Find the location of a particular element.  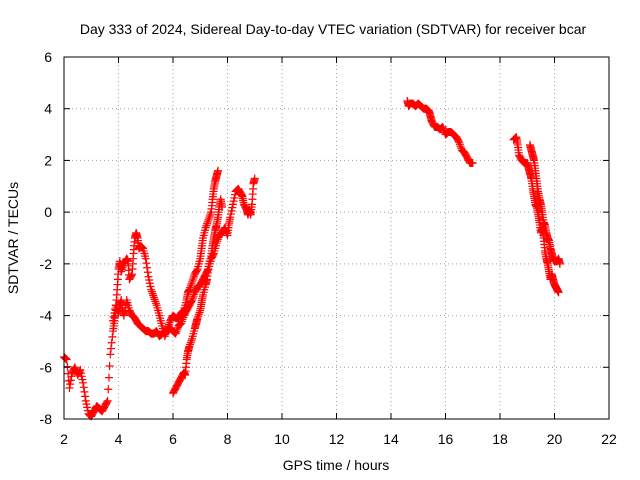

y-tick-label: -4 is located at coordinates (46, 316).